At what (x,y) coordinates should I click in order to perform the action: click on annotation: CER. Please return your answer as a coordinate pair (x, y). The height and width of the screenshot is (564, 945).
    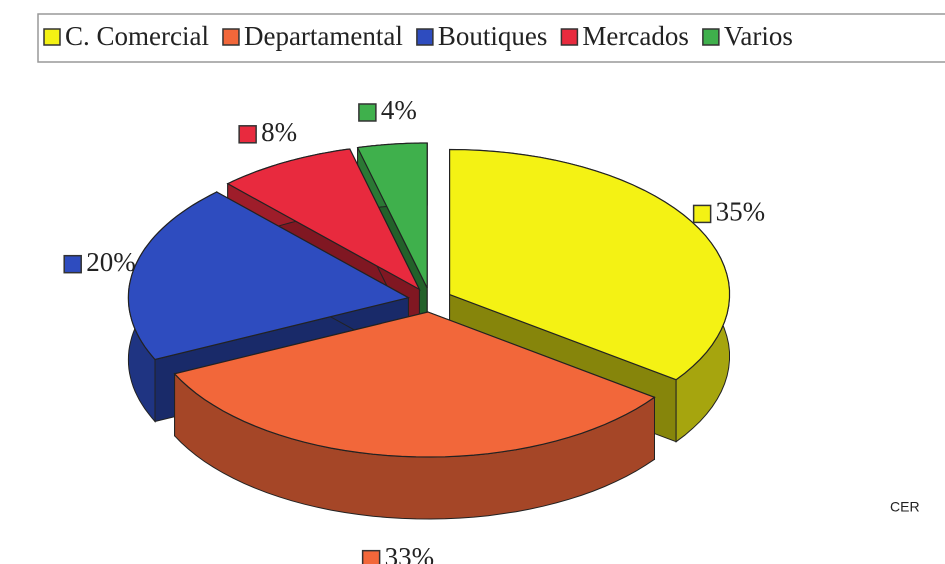
    Looking at the image, I should click on (905, 507).